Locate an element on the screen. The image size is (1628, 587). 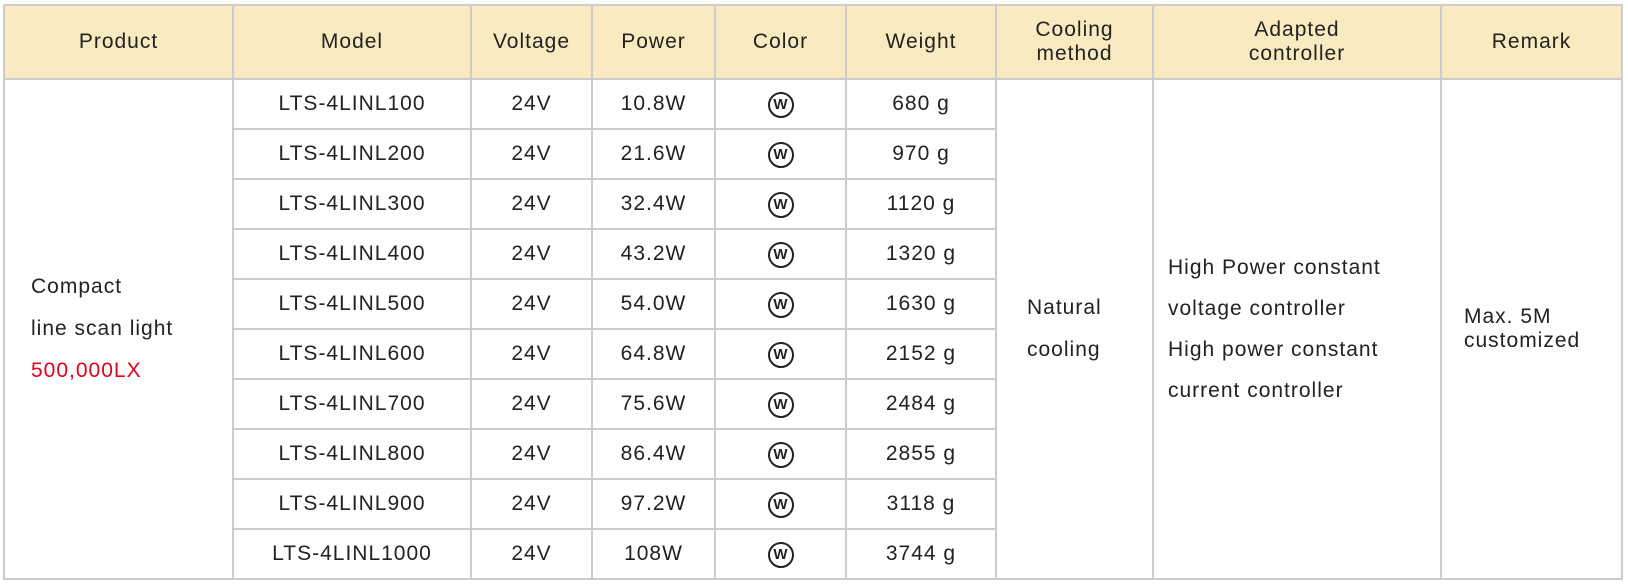
remark-cell: Max. 5M customized is located at coordinates (1531, 329).